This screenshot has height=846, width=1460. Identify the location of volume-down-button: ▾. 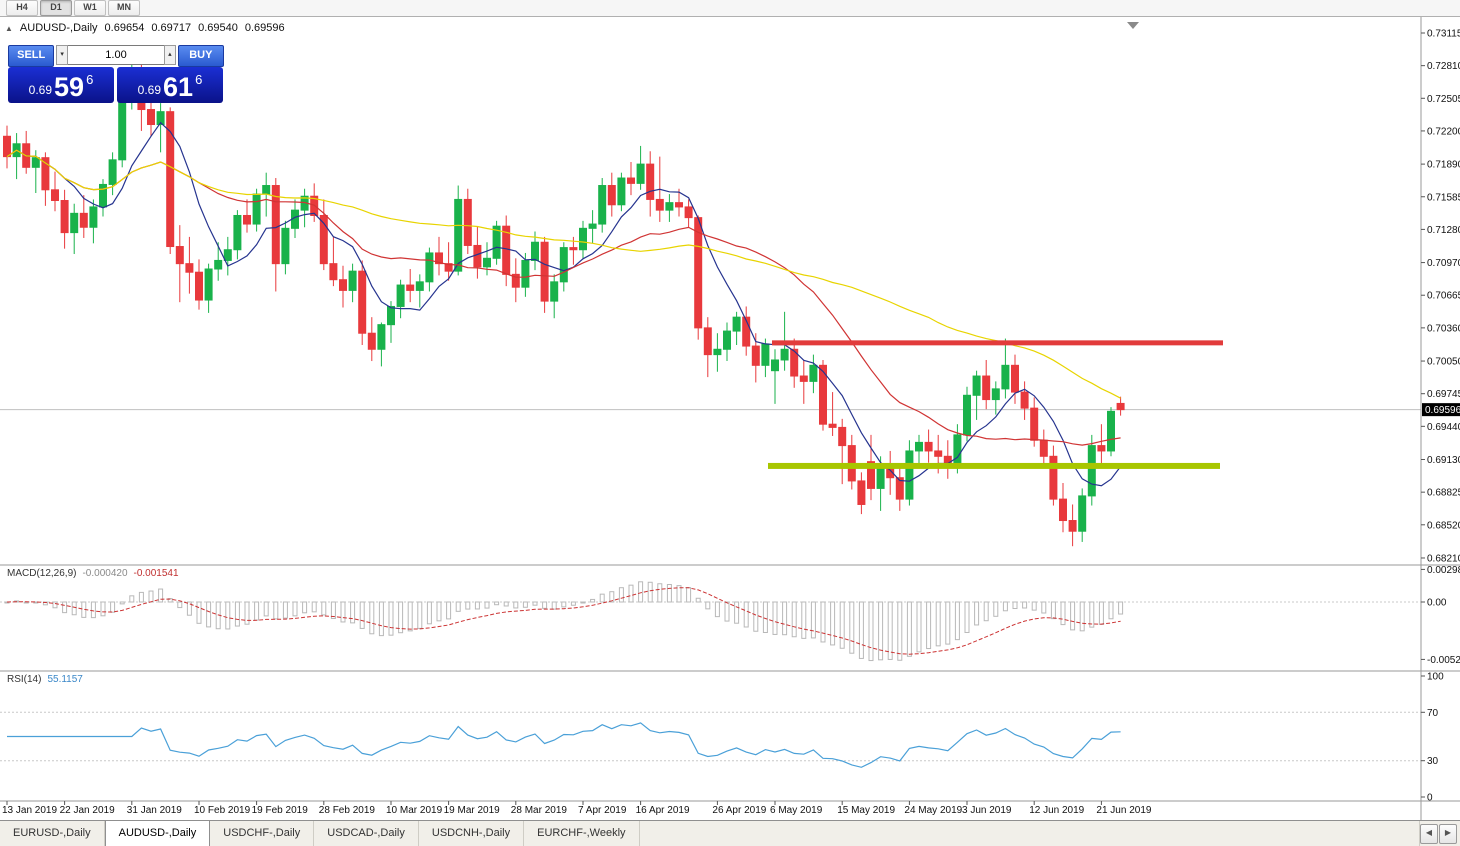
(62, 55).